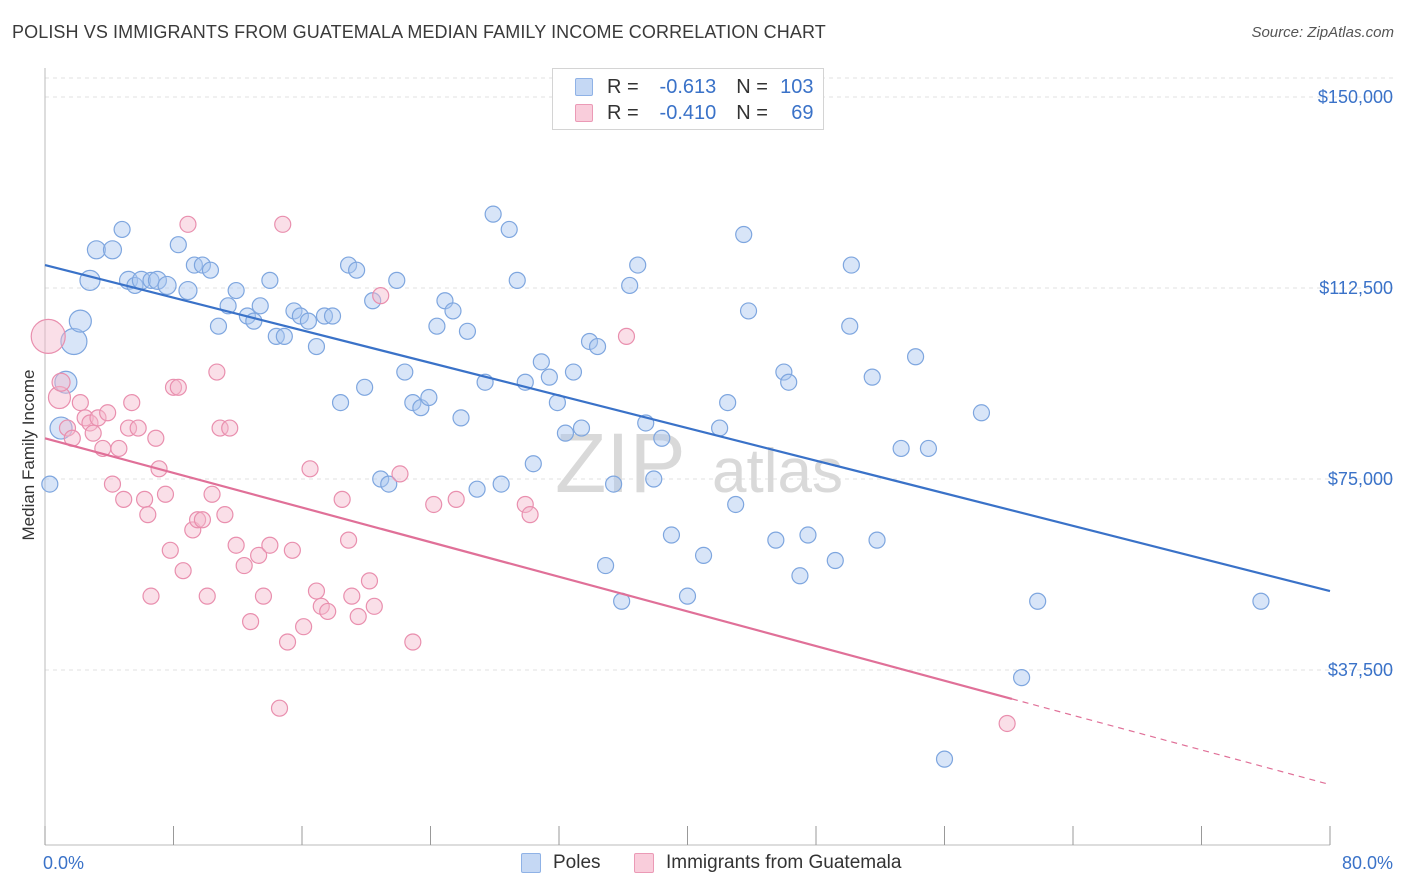 The image size is (1406, 892). I want to click on y-tick-label: $150,000, so click(1355, 97).